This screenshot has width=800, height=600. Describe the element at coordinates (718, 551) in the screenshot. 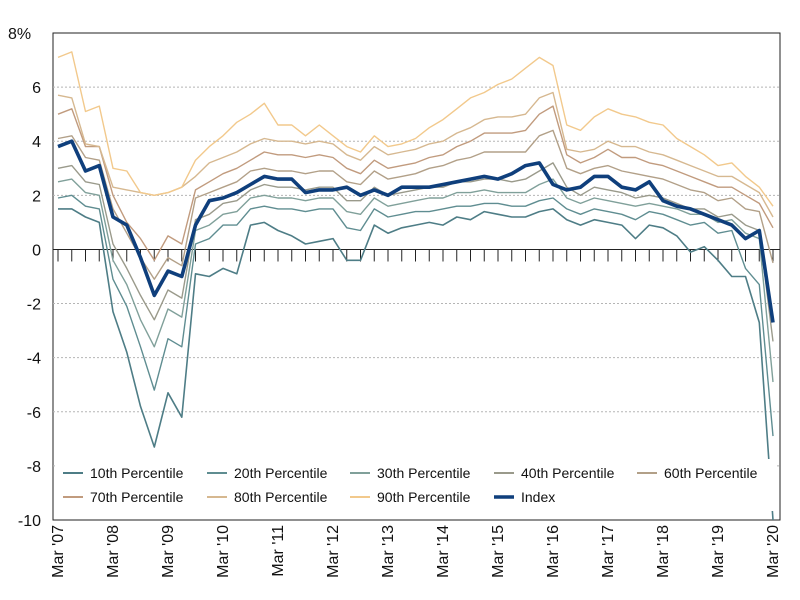

I see `x-tick-label: Mar '19` at that location.